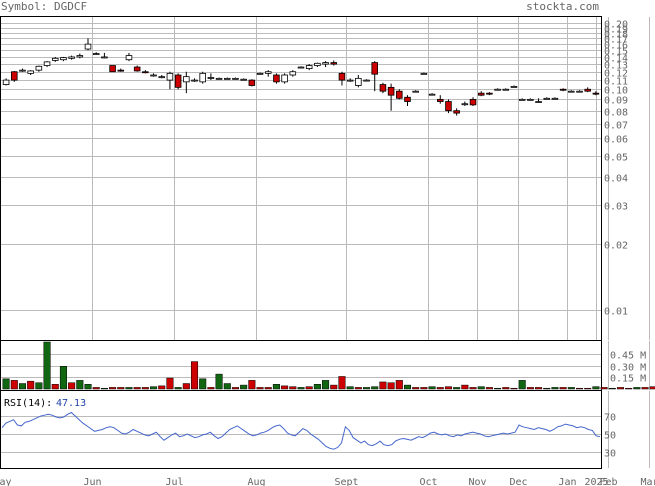 The width and height of the screenshot is (655, 486). What do you see at coordinates (616, 52) in the screenshot?
I see `price-tick-label: 0.15` at bounding box center [616, 52].